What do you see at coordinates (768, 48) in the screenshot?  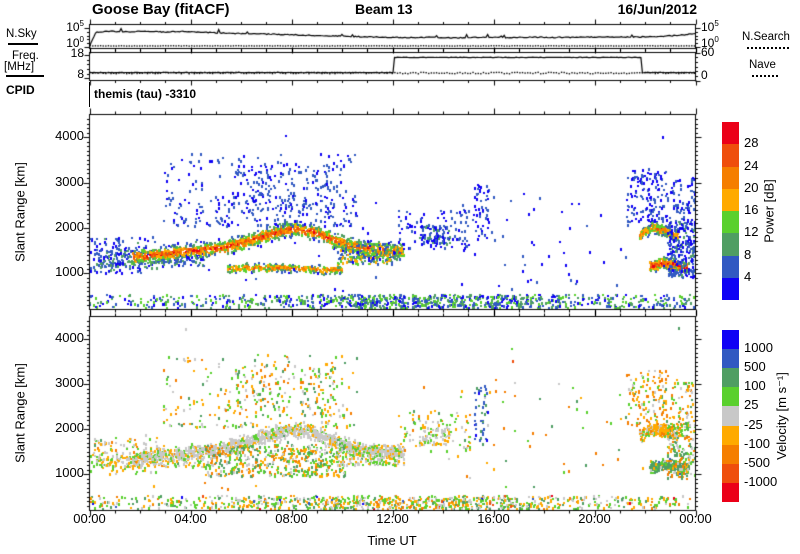 I see `nsearch-legend-line` at bounding box center [768, 48].